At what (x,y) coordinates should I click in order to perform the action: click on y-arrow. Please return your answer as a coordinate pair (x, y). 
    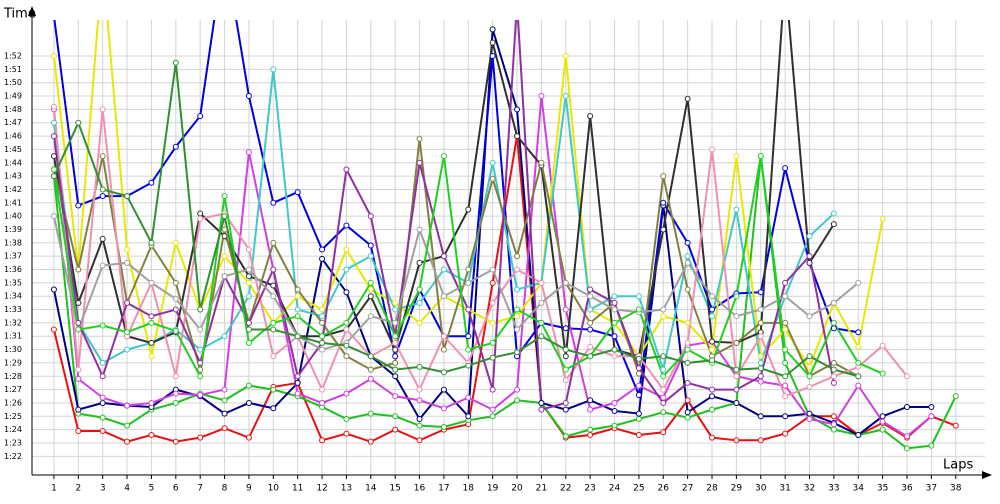
    Looking at the image, I should click on (32, 11).